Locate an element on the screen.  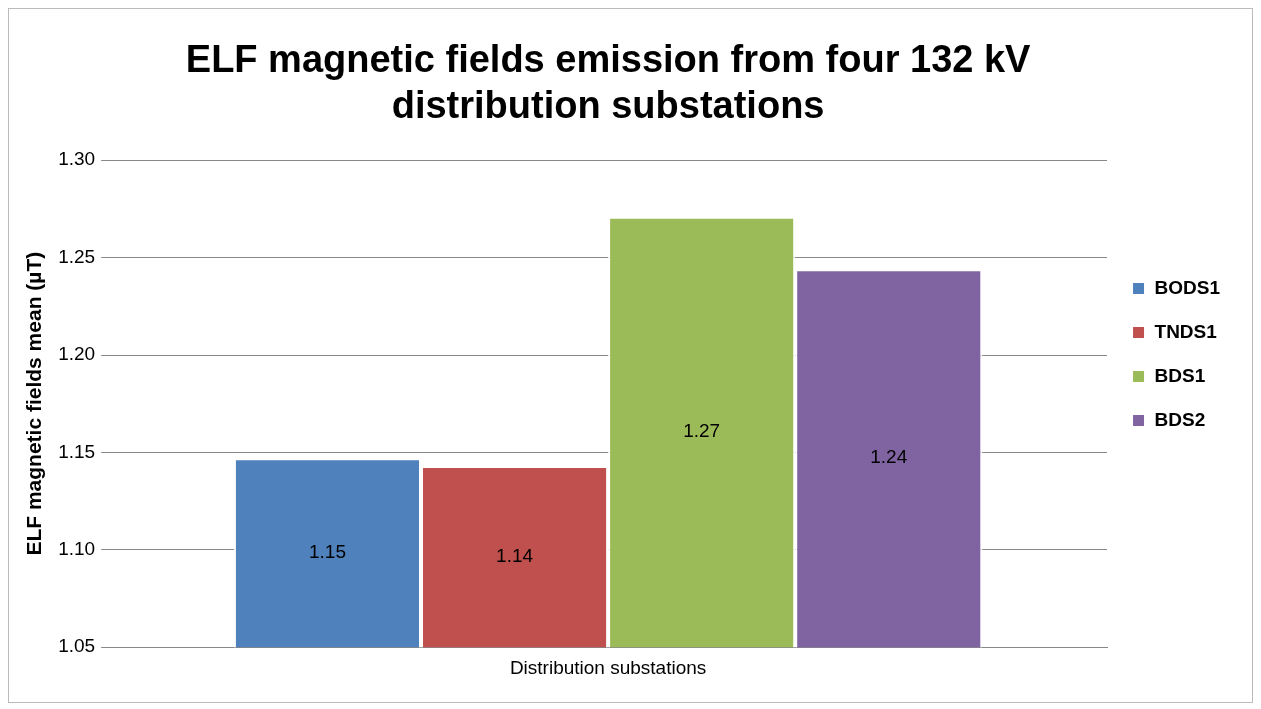
chart-title: ELF magnetic fields emission from four 132 kV distribution substations is located at coordinates (608, 82).